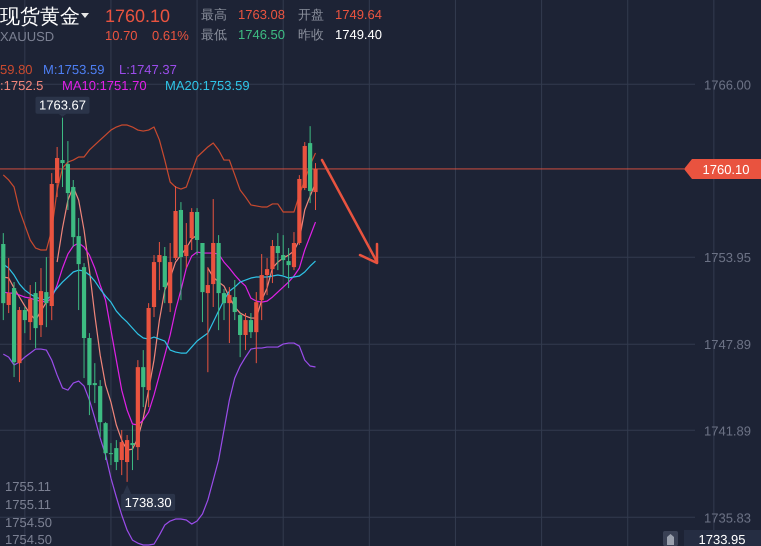  Describe the element at coordinates (22, 85) in the screenshot. I see `text: :1752.5` at that location.